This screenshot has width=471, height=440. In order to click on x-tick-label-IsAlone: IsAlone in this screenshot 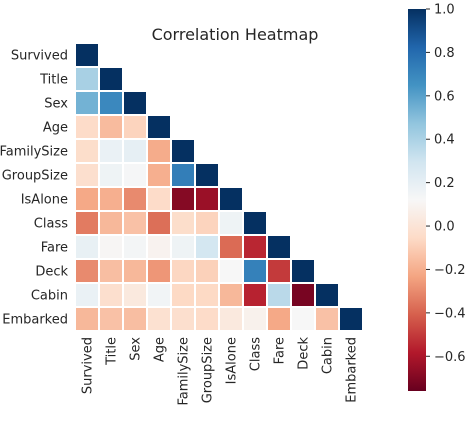, I will do `click(232, 360)`.